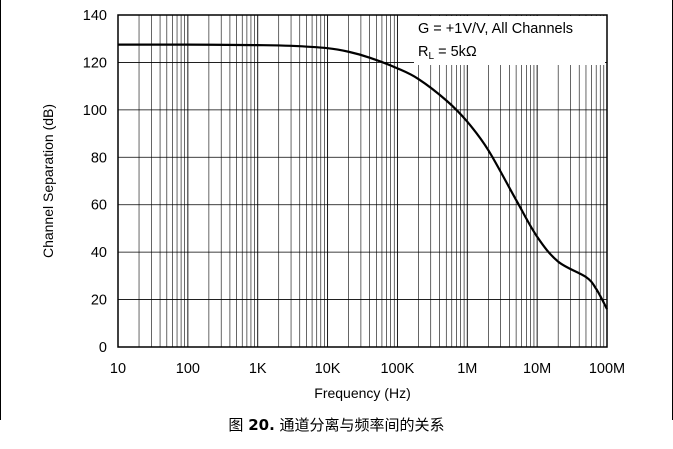  I want to click on x-tick-label: 10K, so click(328, 369).